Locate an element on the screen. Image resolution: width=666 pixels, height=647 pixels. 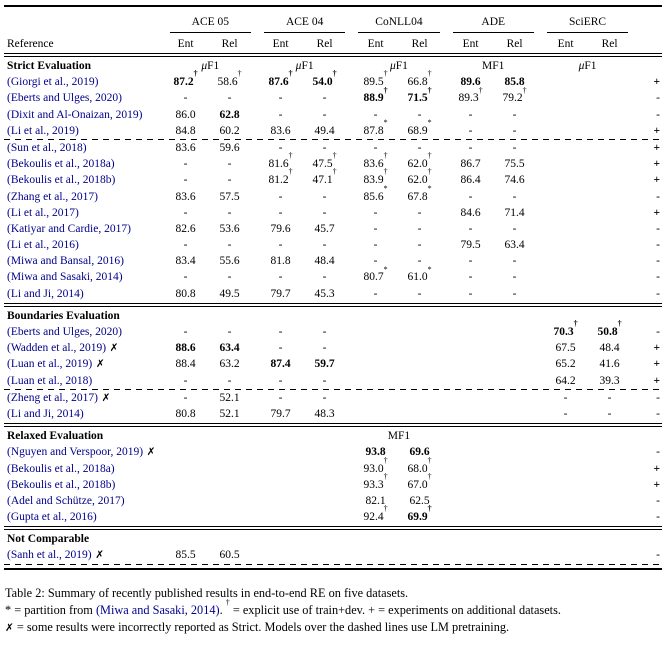
score-cell: 67.5 is located at coordinates (565, 348).